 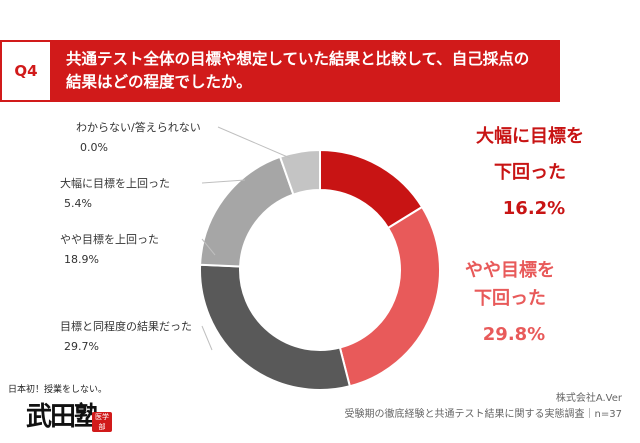 What do you see at coordinates (138, 127) in the screenshot?
I see `slice-label-5: わからない/答えられない` at bounding box center [138, 127].